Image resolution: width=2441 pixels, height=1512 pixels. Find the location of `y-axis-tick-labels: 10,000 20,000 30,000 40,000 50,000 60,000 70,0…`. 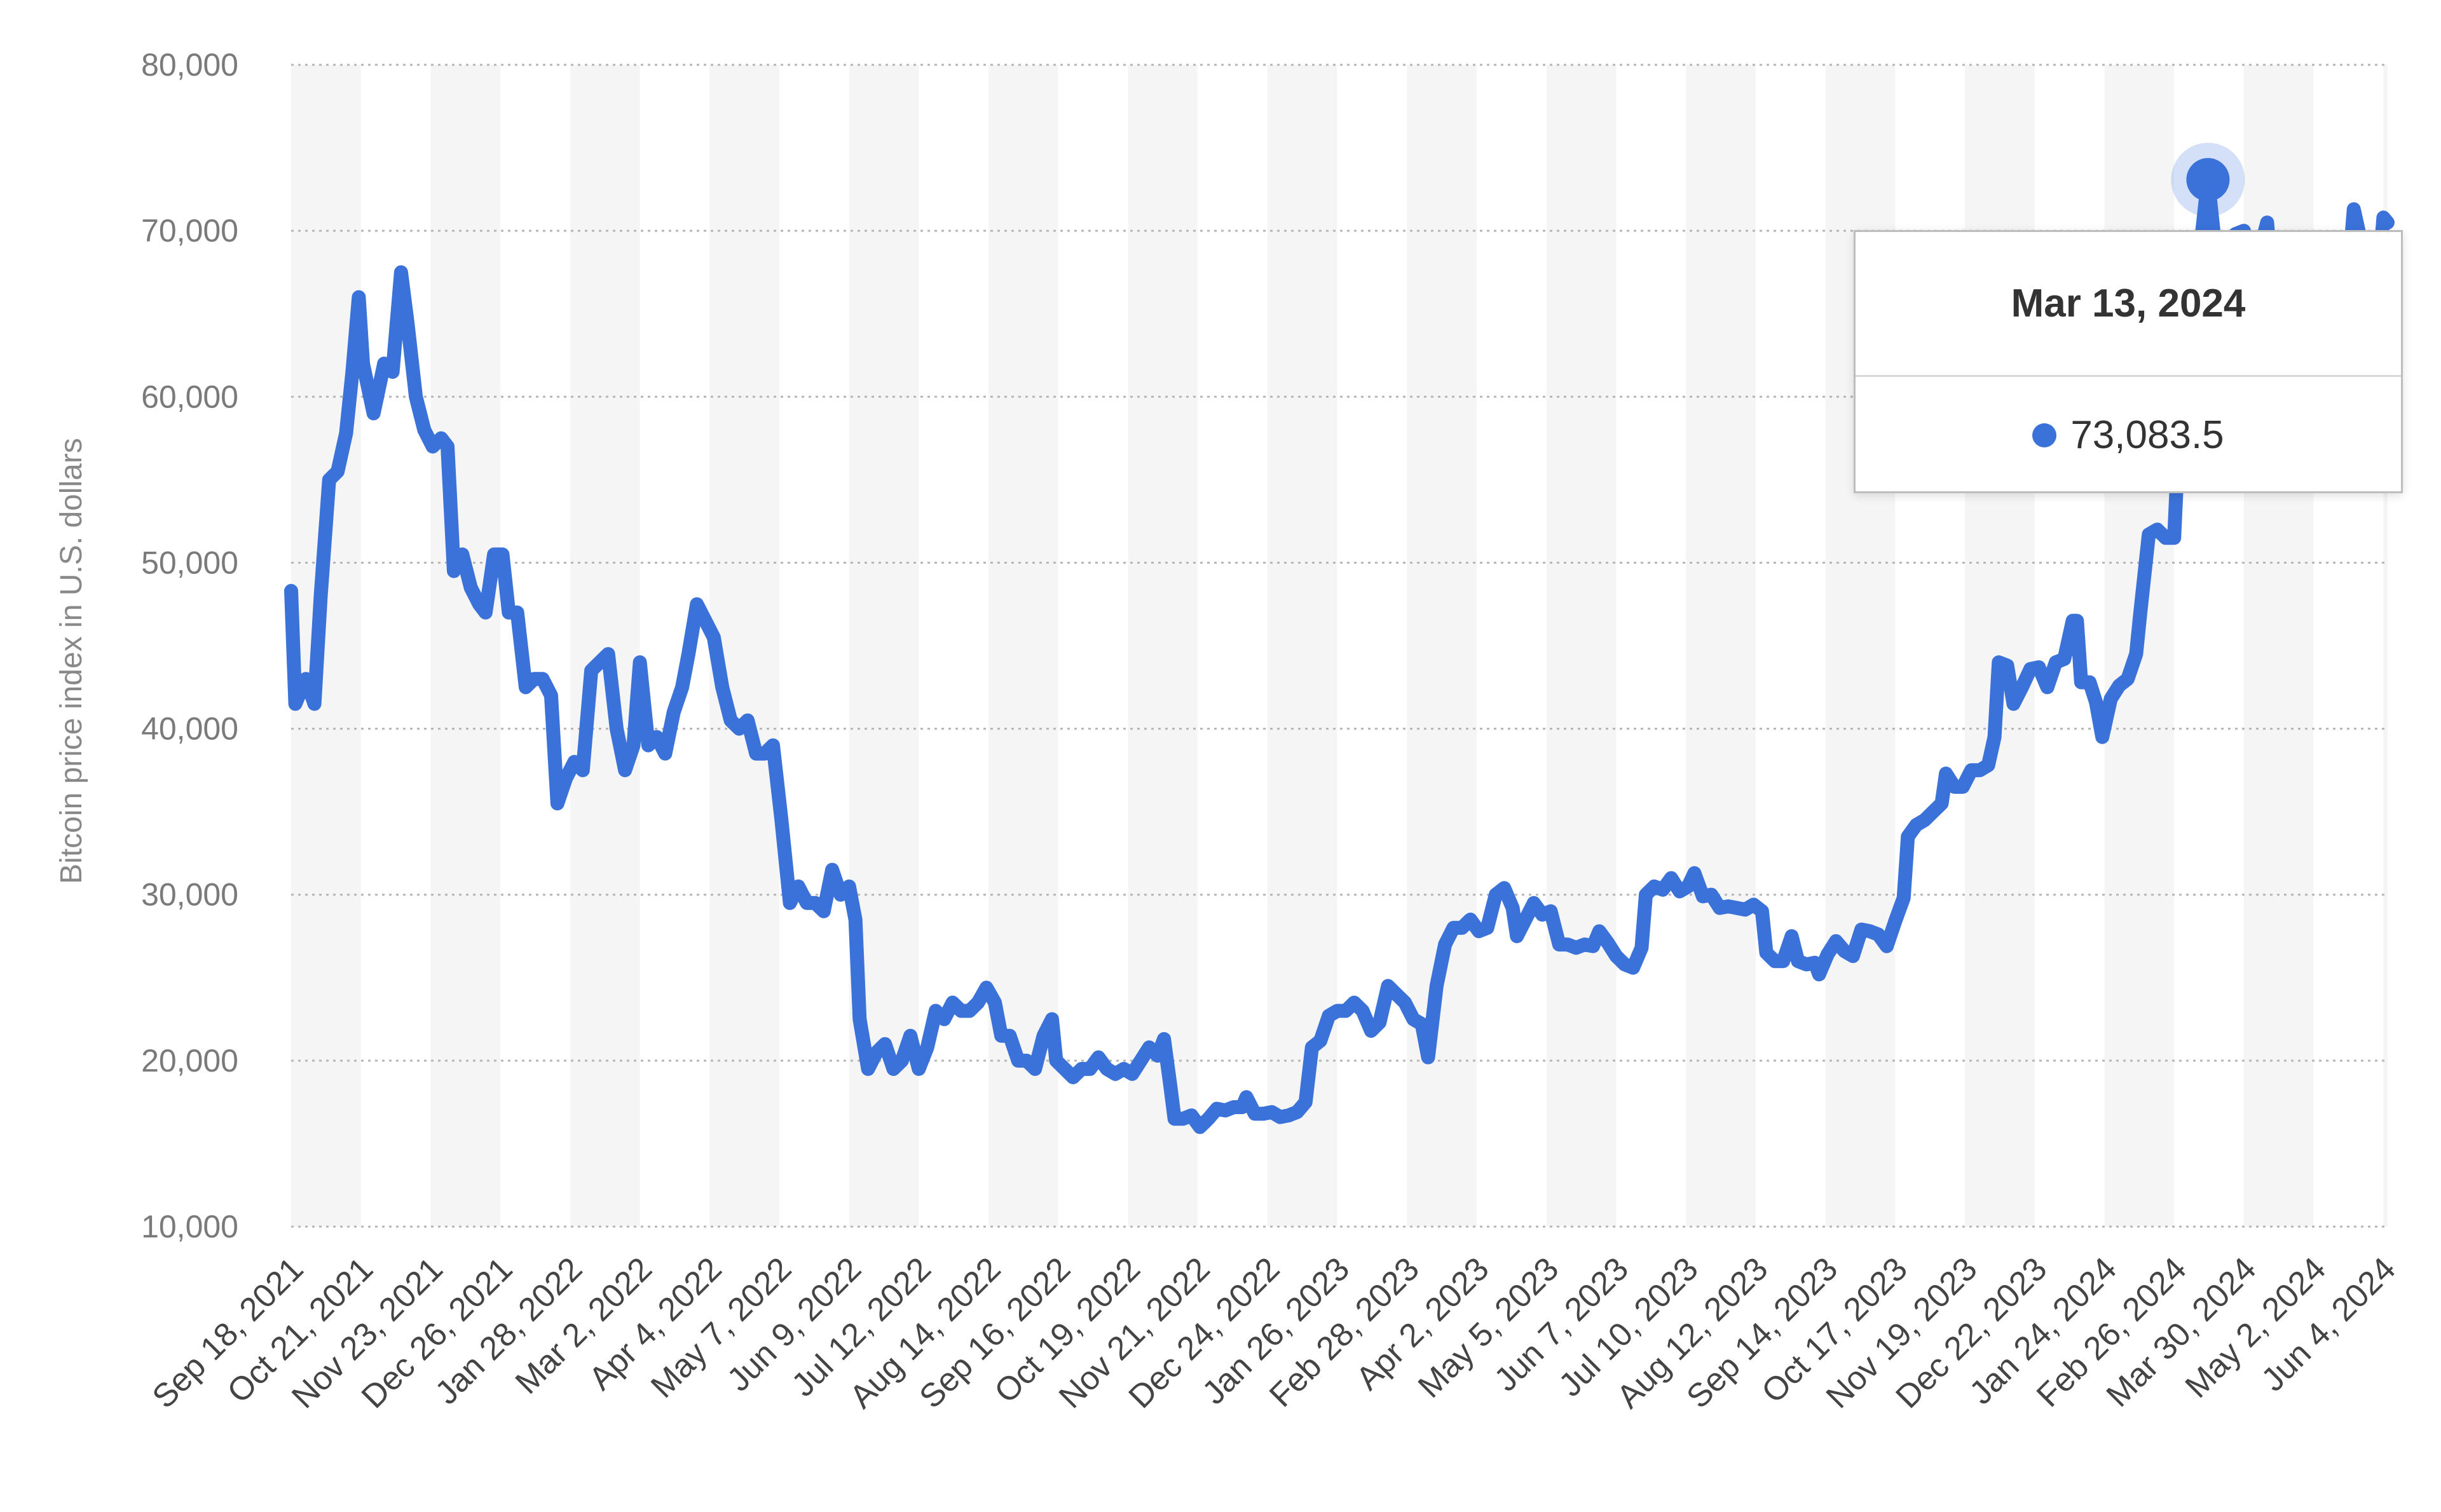

y-axis-tick-labels: 10,000 20,000 30,000 40,000 50,000 60,000 70,0… is located at coordinates (189, 645).